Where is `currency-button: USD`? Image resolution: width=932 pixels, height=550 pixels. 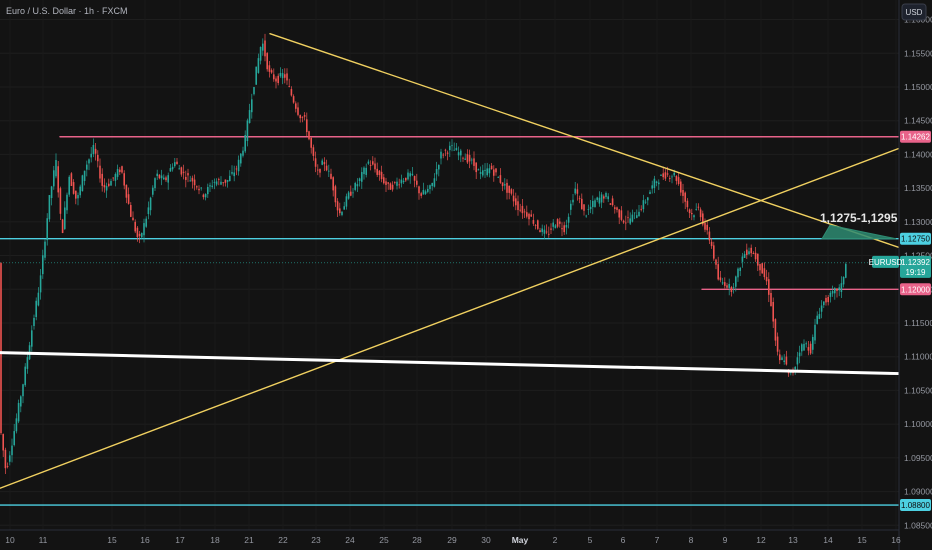
currency-button: USD is located at coordinates (914, 12).